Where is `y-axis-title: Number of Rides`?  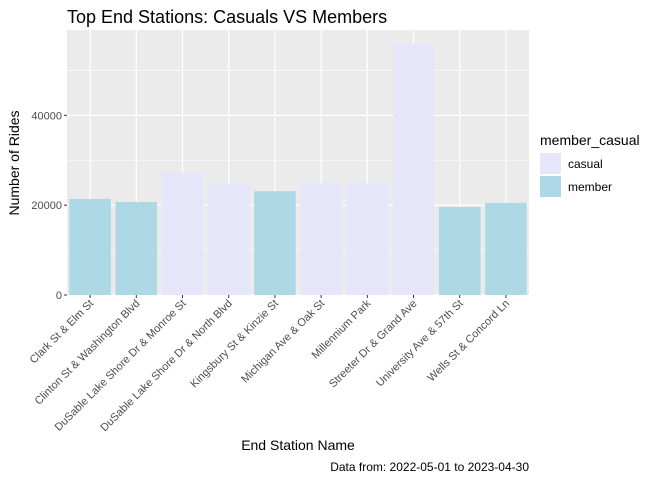 y-axis-title: Number of Rides is located at coordinates (14, 162).